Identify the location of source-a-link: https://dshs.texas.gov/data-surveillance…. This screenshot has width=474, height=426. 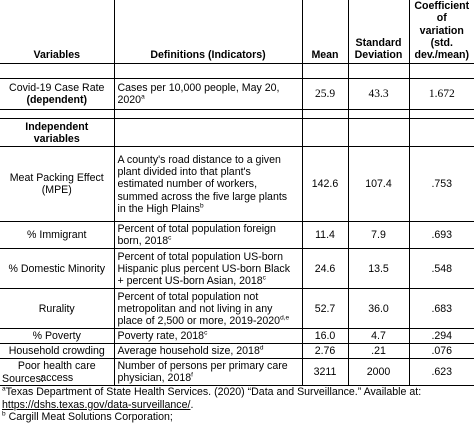
(96, 404).